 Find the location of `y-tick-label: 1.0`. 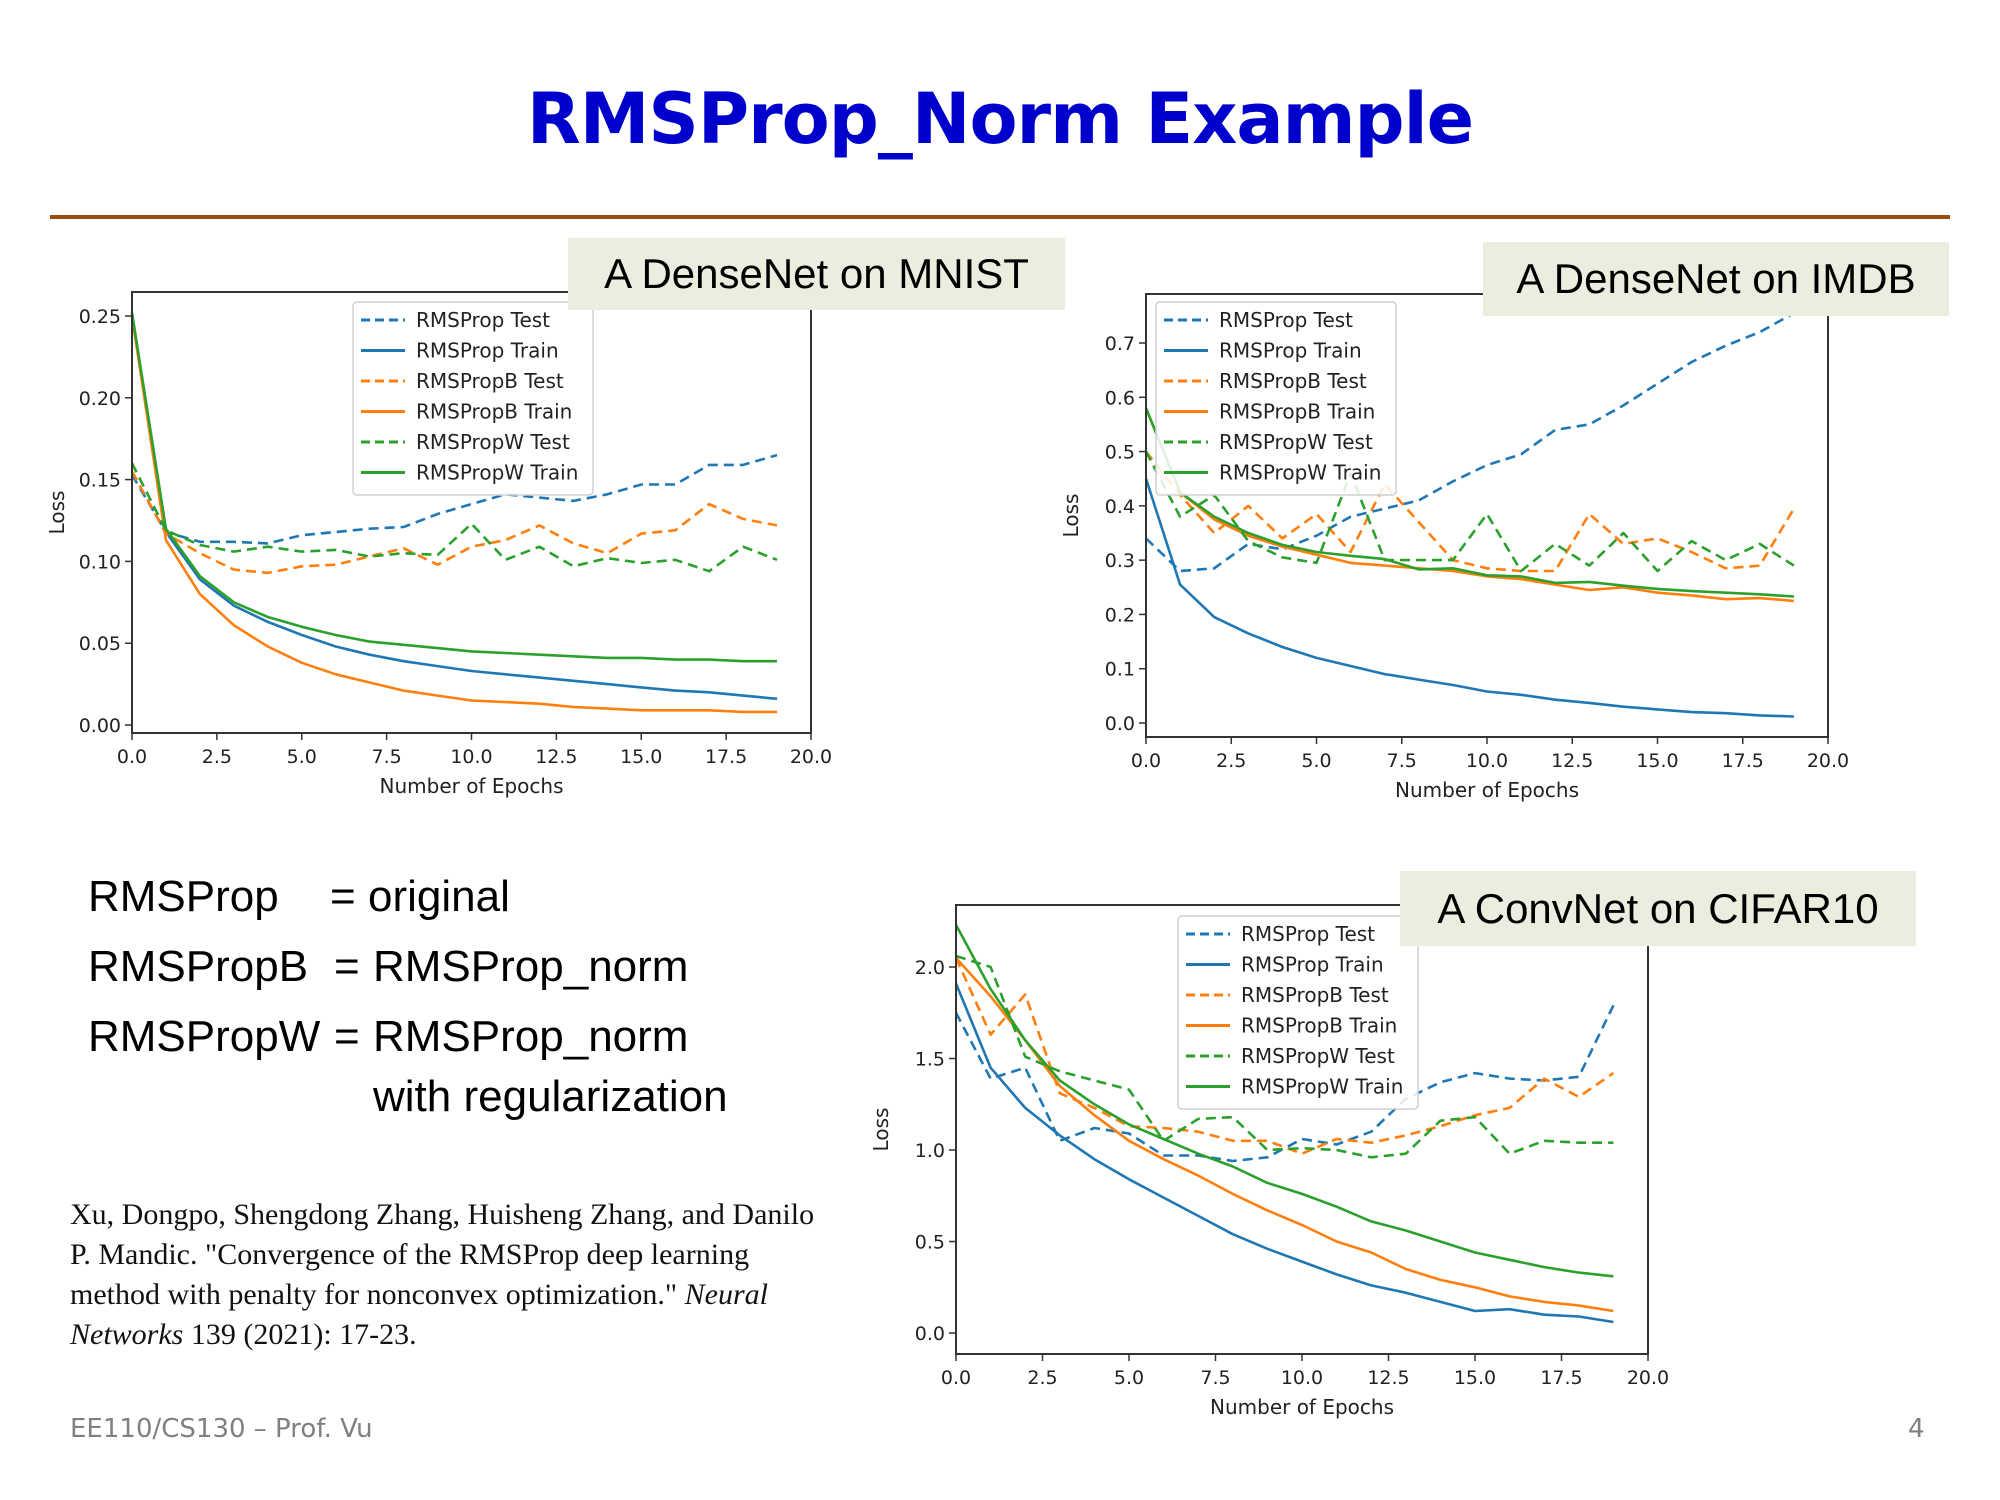

y-tick-label: 1.0 is located at coordinates (930, 1151).